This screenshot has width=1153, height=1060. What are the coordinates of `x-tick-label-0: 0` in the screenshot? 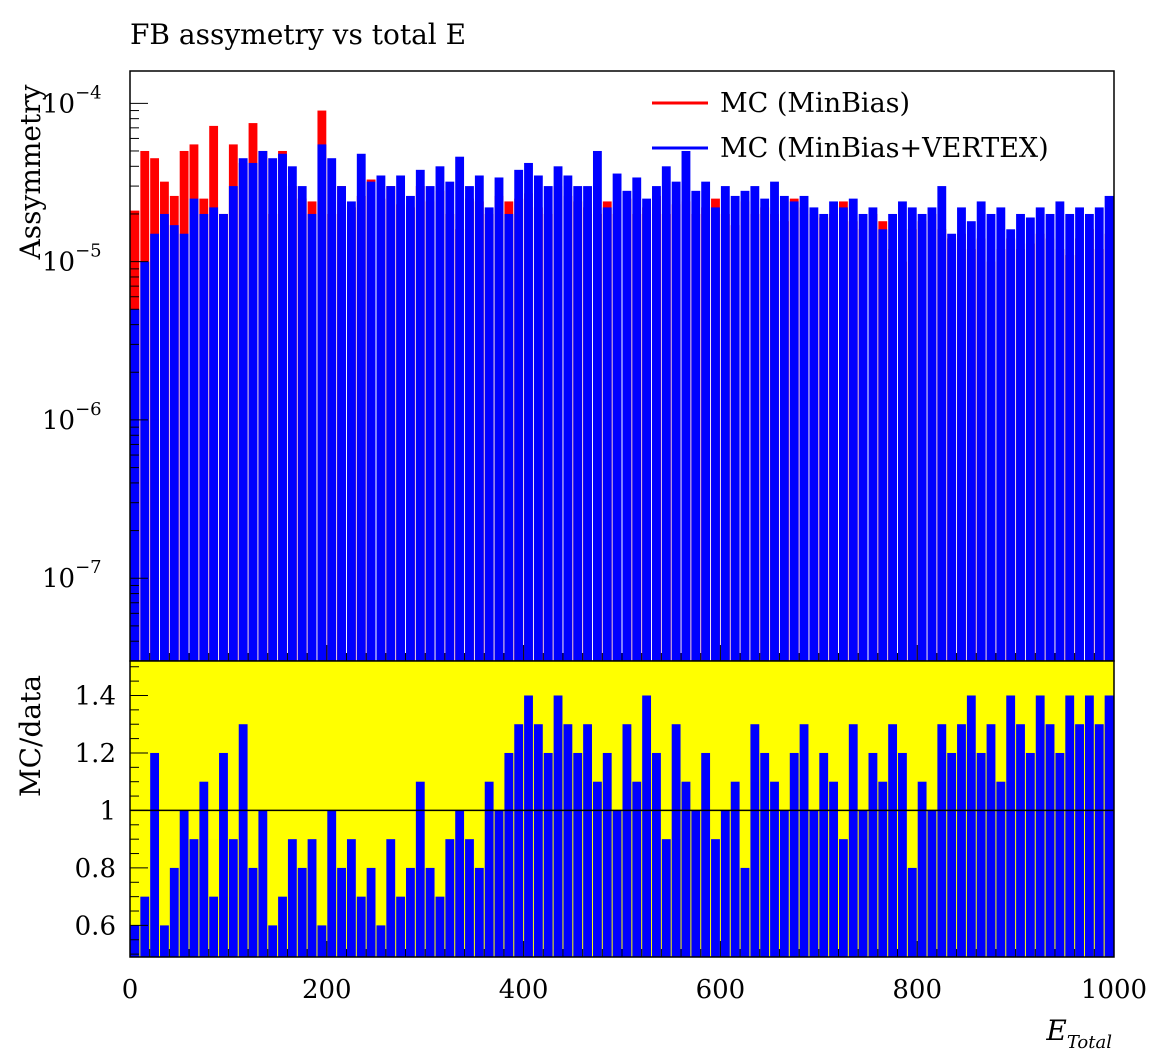 It's located at (130, 990).